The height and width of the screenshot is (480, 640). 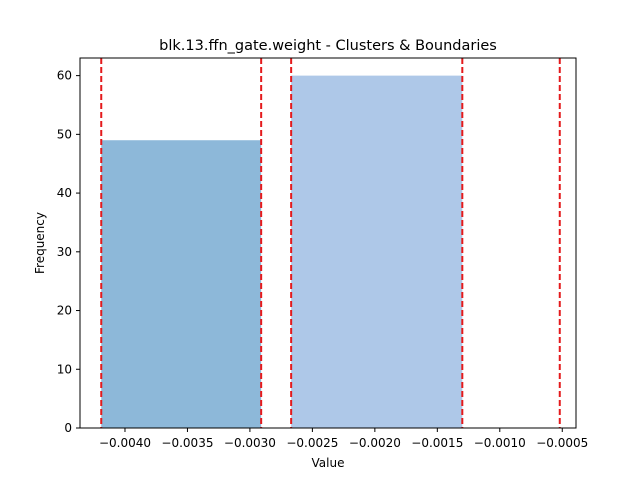 What do you see at coordinates (68, 428) in the screenshot?
I see `y-tick-label: 0` at bounding box center [68, 428].